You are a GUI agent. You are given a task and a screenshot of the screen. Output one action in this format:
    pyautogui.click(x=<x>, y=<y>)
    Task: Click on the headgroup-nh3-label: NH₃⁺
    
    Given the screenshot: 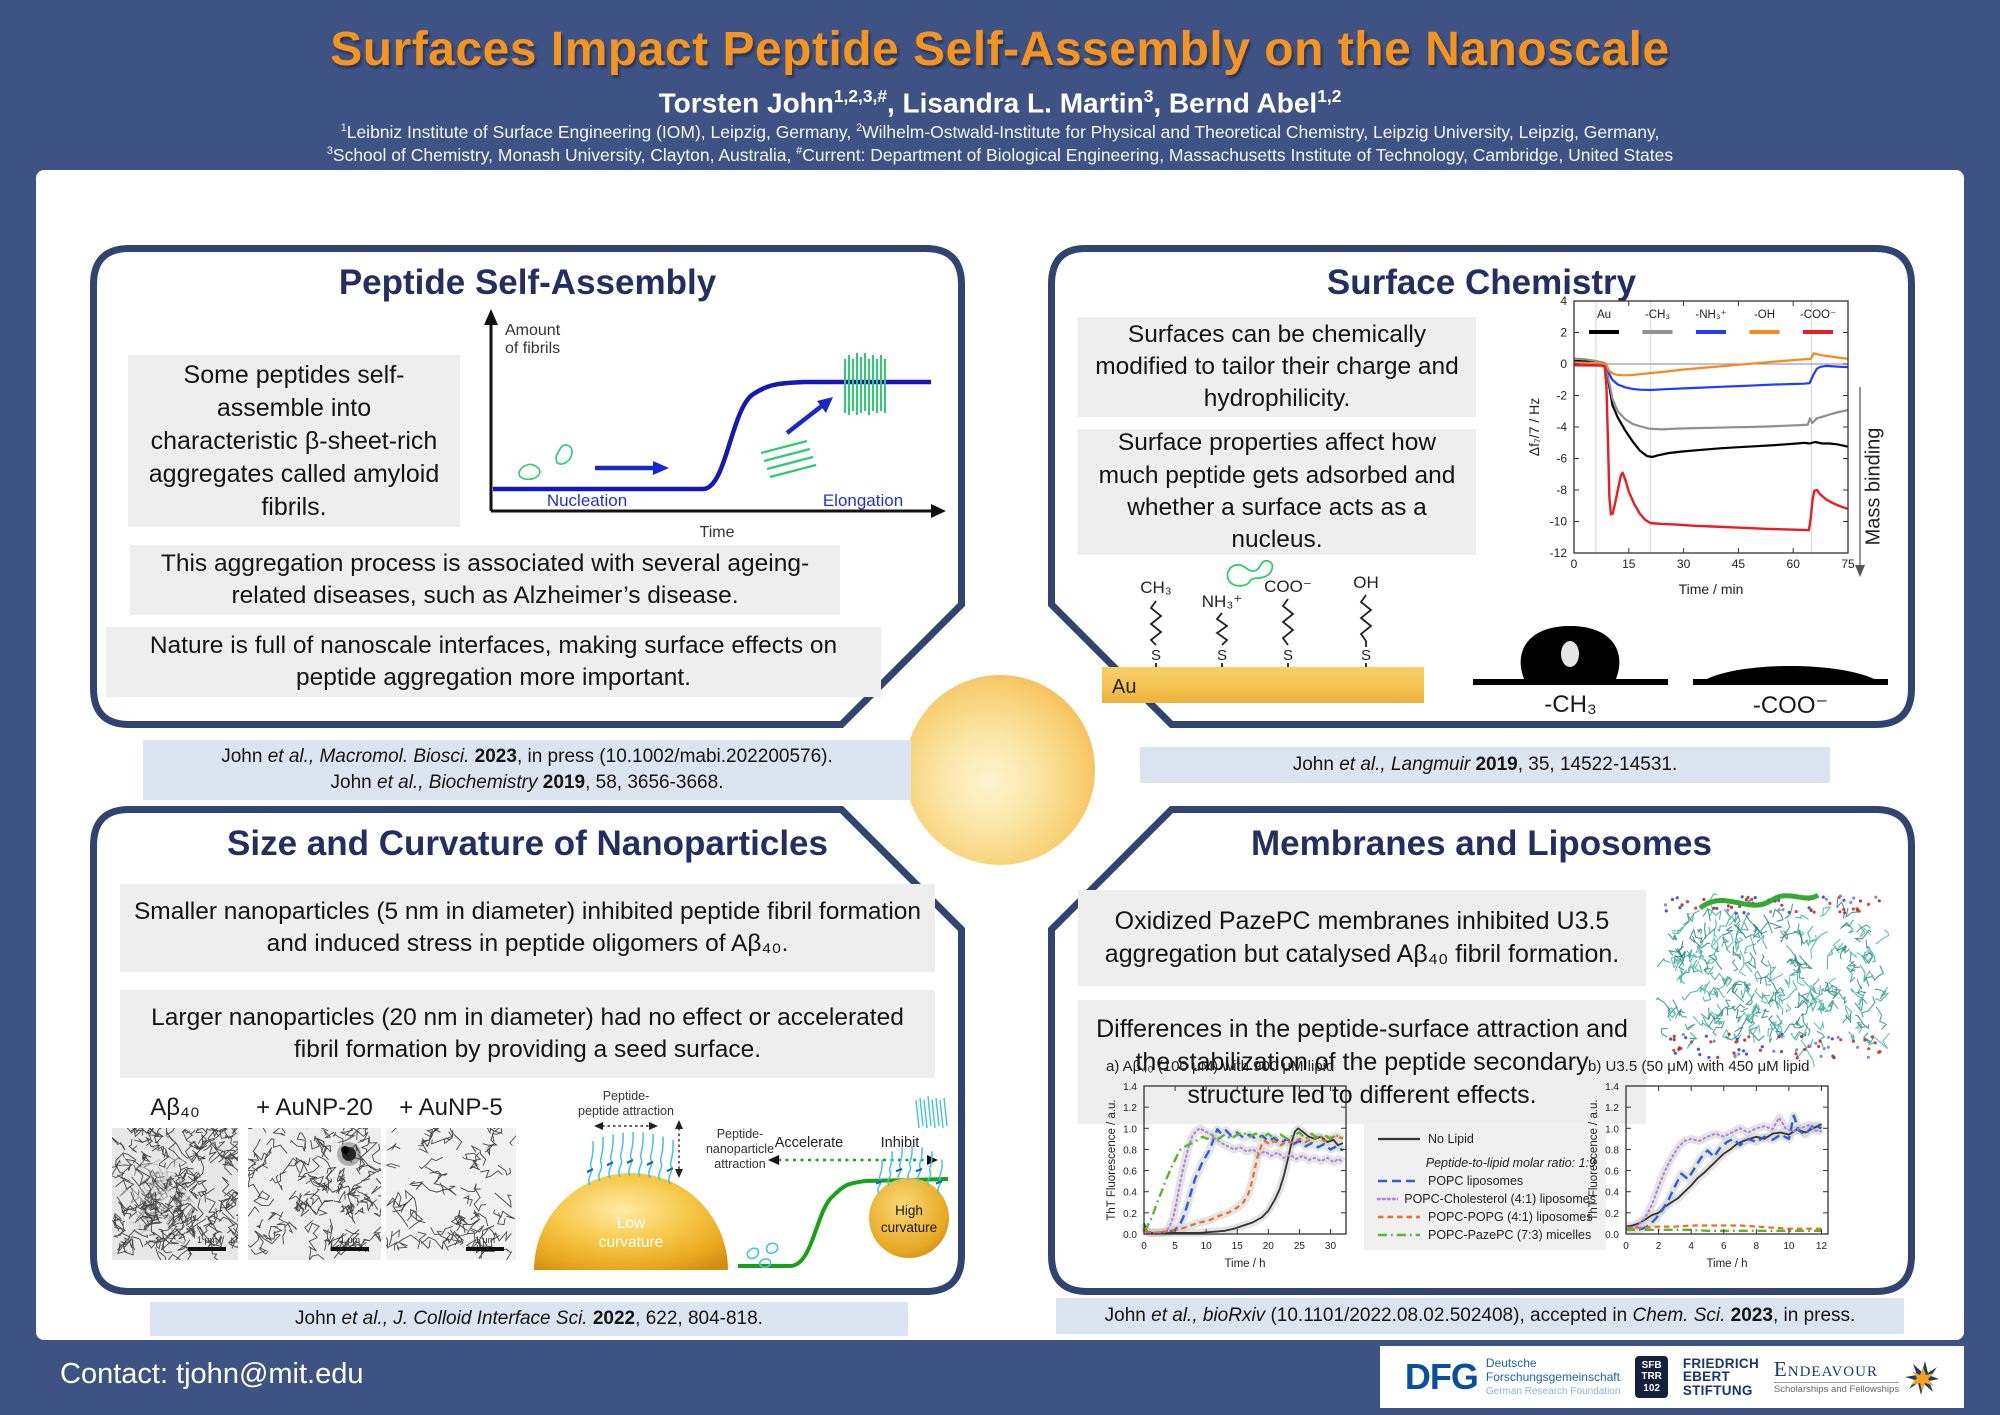 What is the action you would take?
    pyautogui.click(x=1222, y=601)
    